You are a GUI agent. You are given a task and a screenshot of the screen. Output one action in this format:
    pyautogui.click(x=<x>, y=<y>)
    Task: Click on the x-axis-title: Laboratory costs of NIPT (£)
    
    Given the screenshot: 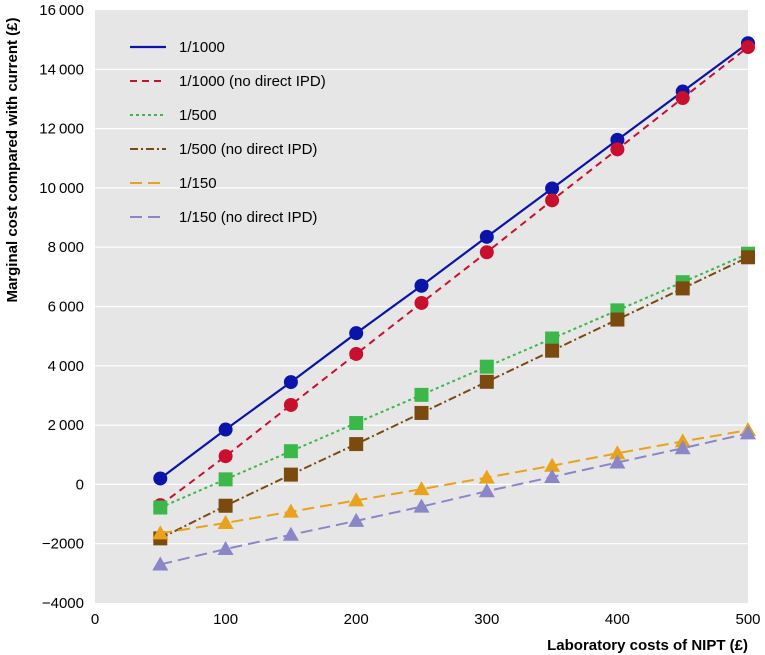 What is the action you would take?
    pyautogui.click(x=647, y=645)
    